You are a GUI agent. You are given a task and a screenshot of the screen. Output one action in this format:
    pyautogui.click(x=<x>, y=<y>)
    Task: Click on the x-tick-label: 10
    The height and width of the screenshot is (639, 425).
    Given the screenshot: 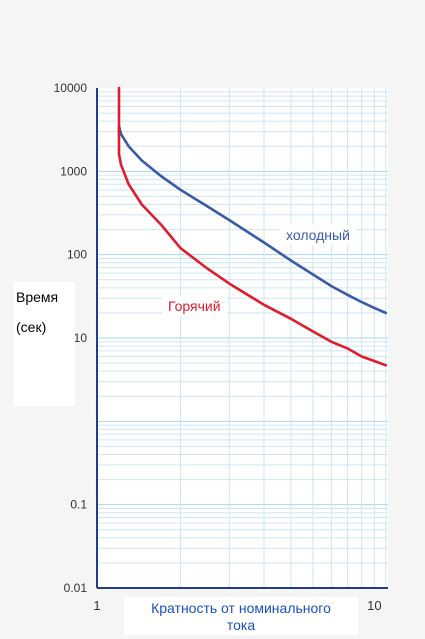 What is the action you would take?
    pyautogui.click(x=374, y=605)
    